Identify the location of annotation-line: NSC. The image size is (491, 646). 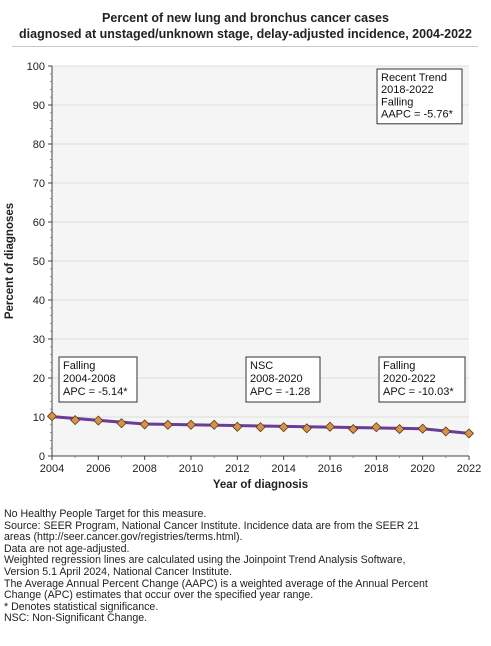
(261, 366).